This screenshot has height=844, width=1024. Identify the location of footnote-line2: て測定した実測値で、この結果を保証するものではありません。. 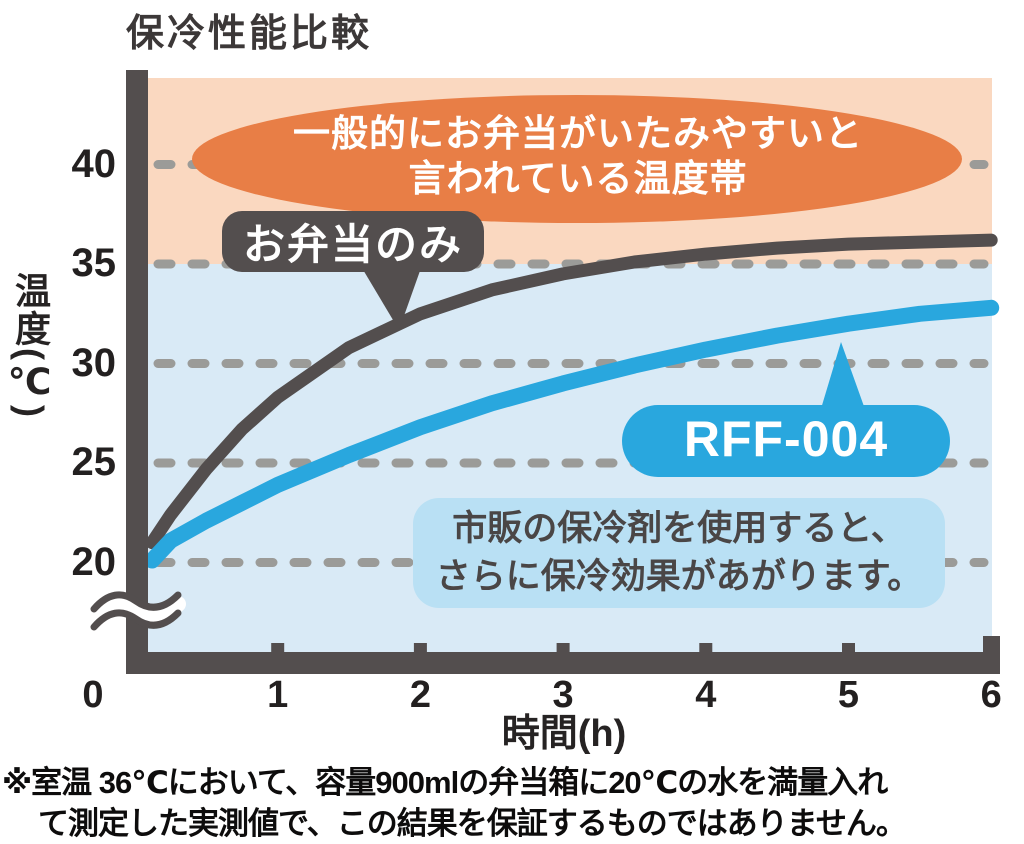
(472, 823).